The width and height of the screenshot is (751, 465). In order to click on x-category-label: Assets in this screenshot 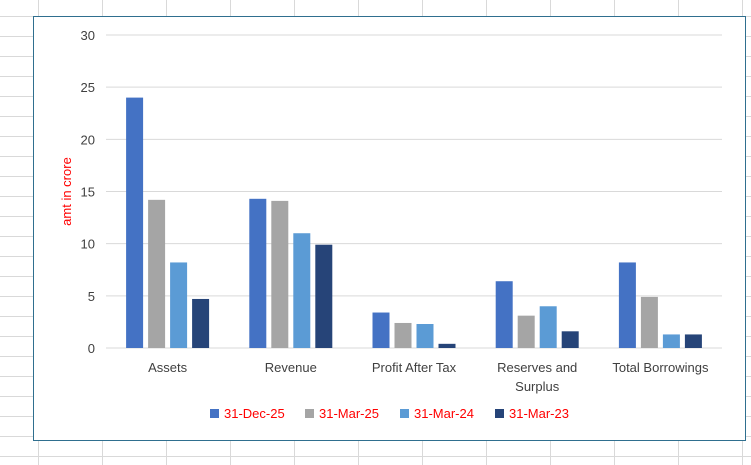, I will do `click(168, 367)`.